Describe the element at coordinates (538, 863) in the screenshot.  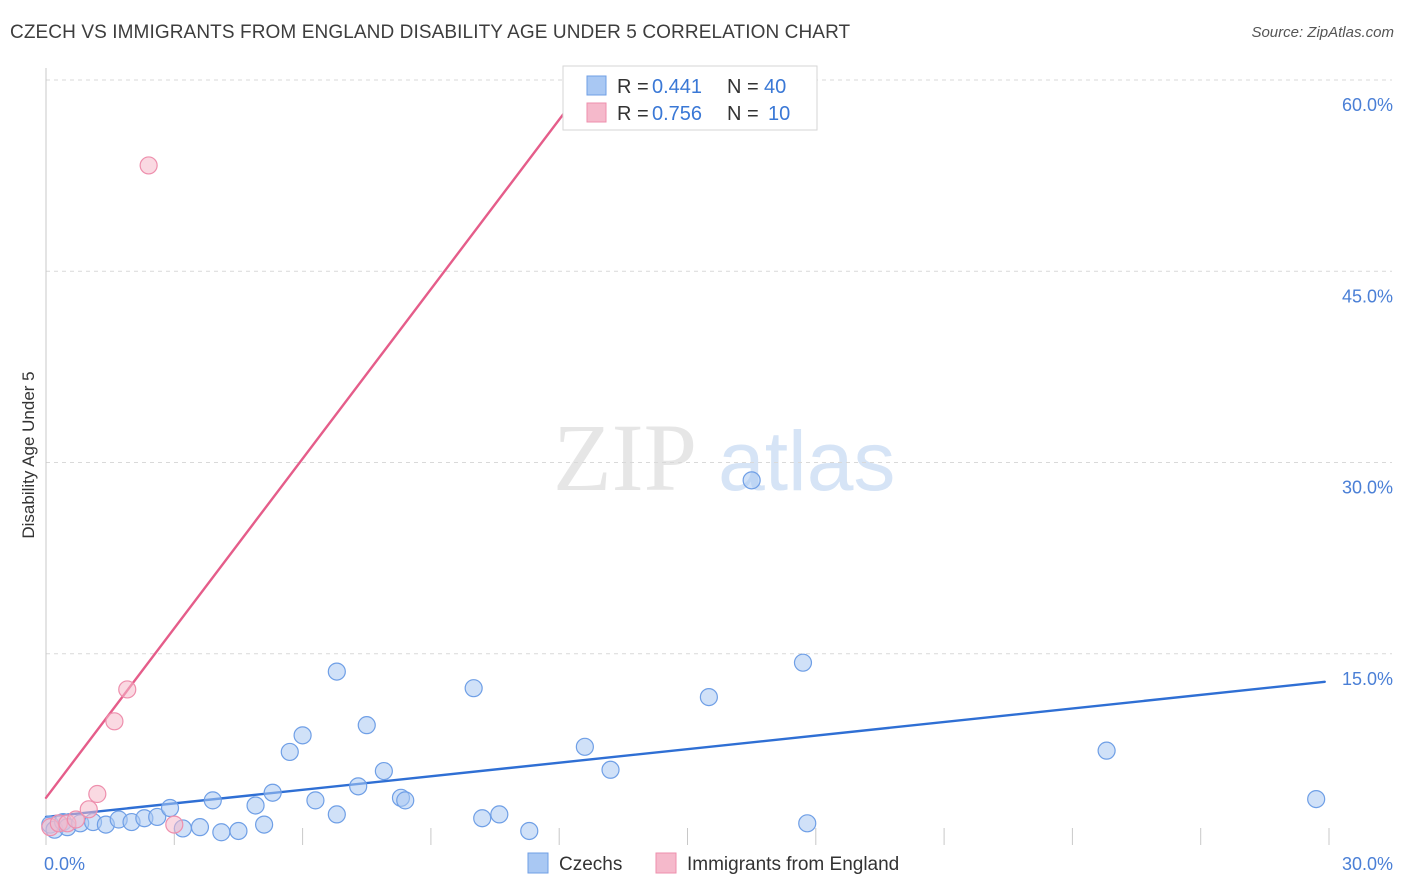
I see `legend-bottom-swatch-czechs` at that location.